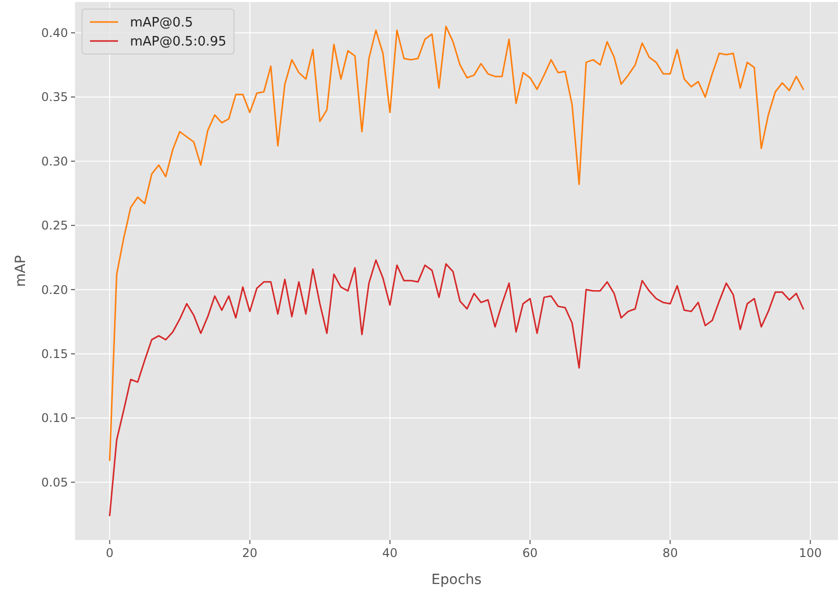 Image resolution: width=840 pixels, height=594 pixels. What do you see at coordinates (54, 289) in the screenshot?
I see `y-tick-label: 0.20` at bounding box center [54, 289].